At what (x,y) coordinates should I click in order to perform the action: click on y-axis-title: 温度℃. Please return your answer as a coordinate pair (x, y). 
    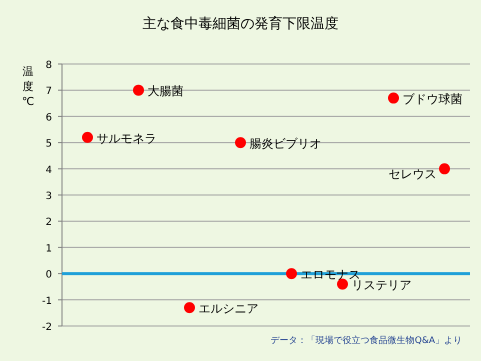
    Looking at the image, I should click on (28, 86).